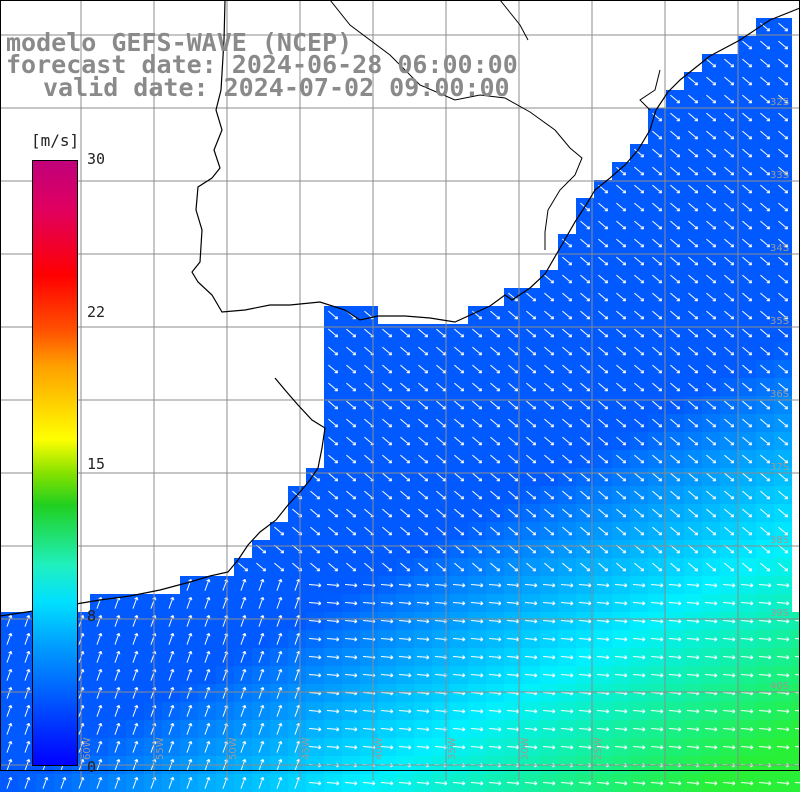  What do you see at coordinates (55, 140) in the screenshot?
I see `colorbar-units: [m/s]` at bounding box center [55, 140].